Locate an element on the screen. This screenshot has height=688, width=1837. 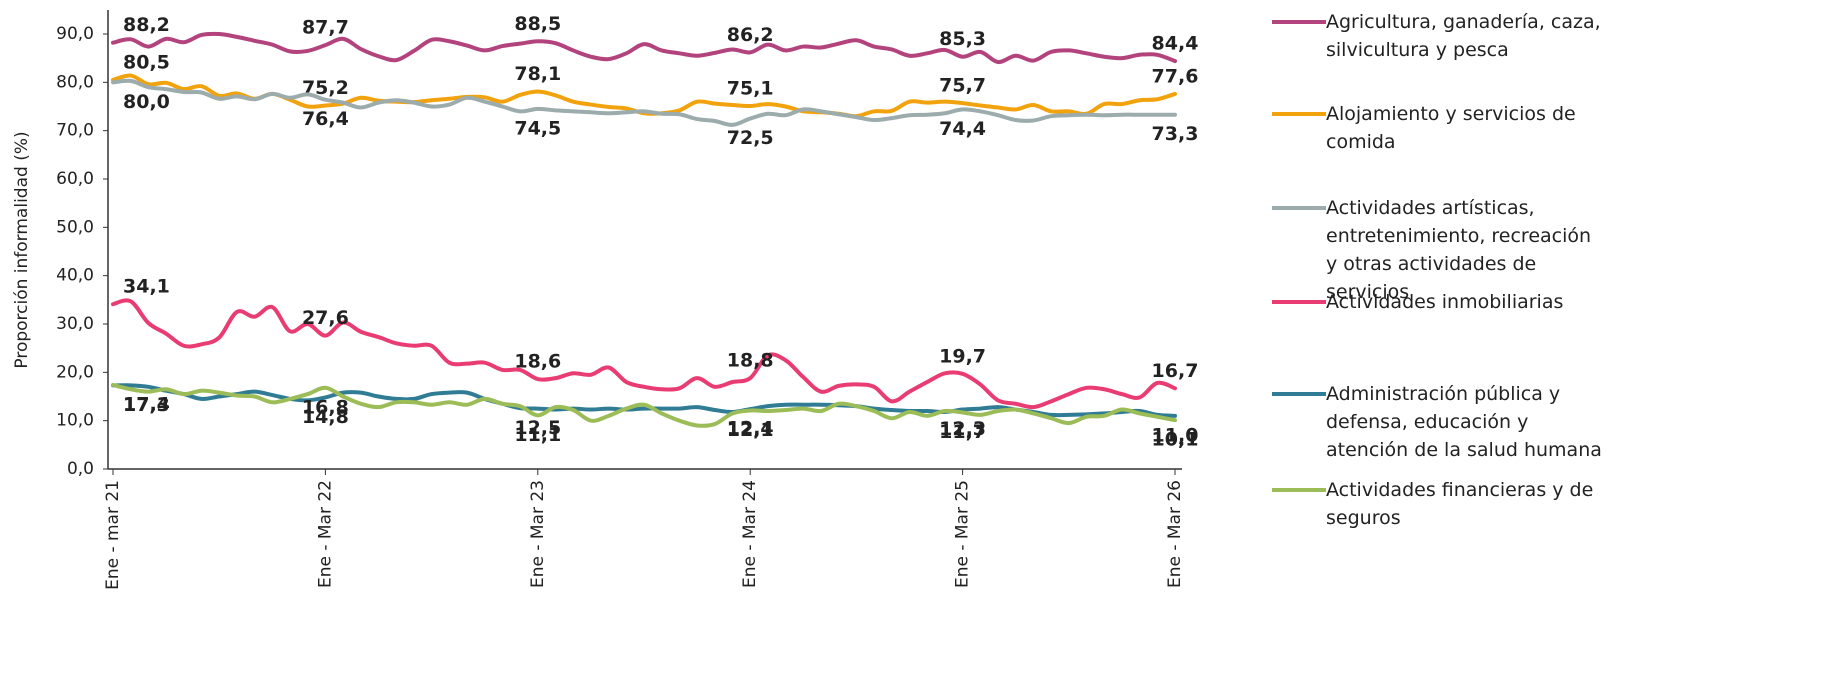
value-label: 14,8 is located at coordinates (325, 417).